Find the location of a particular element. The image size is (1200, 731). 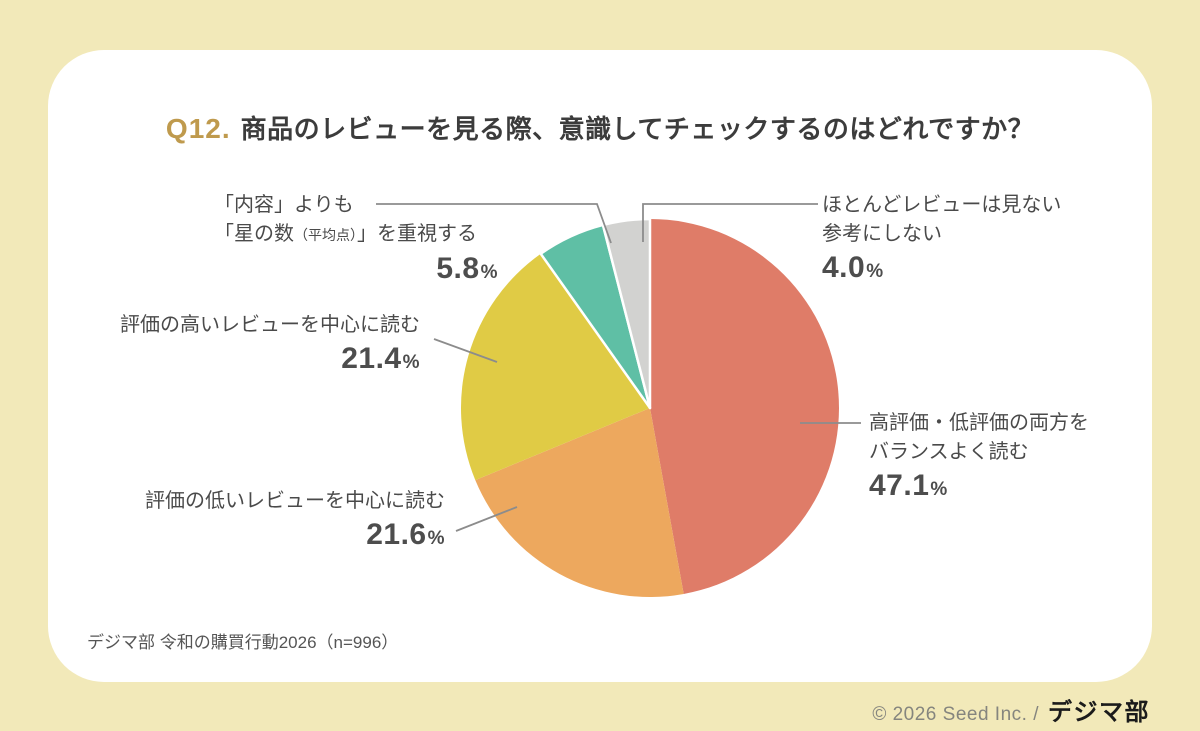

callout-none: ほとんどレビューは見ない 参考にしない 4.0% is located at coordinates (941, 240).